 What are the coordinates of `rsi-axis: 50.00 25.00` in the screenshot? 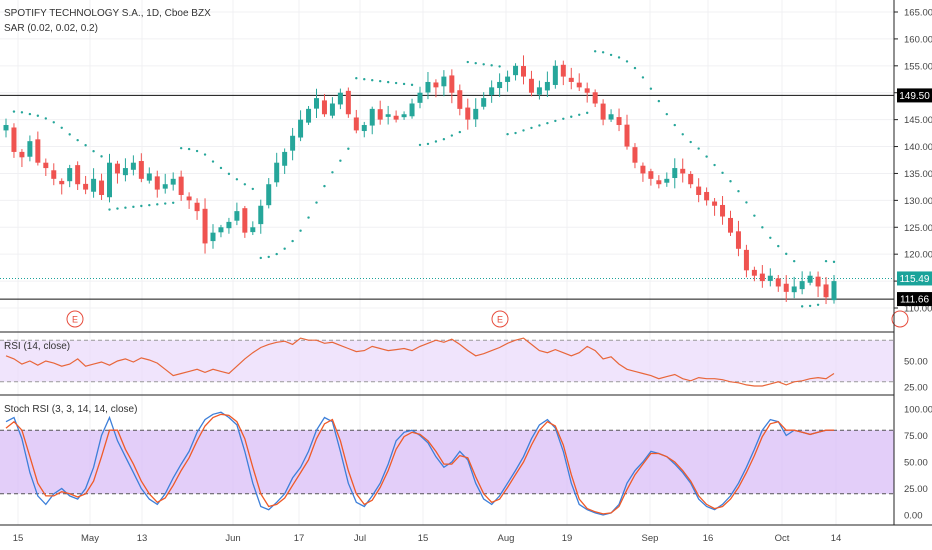 It's located at (916, 375).